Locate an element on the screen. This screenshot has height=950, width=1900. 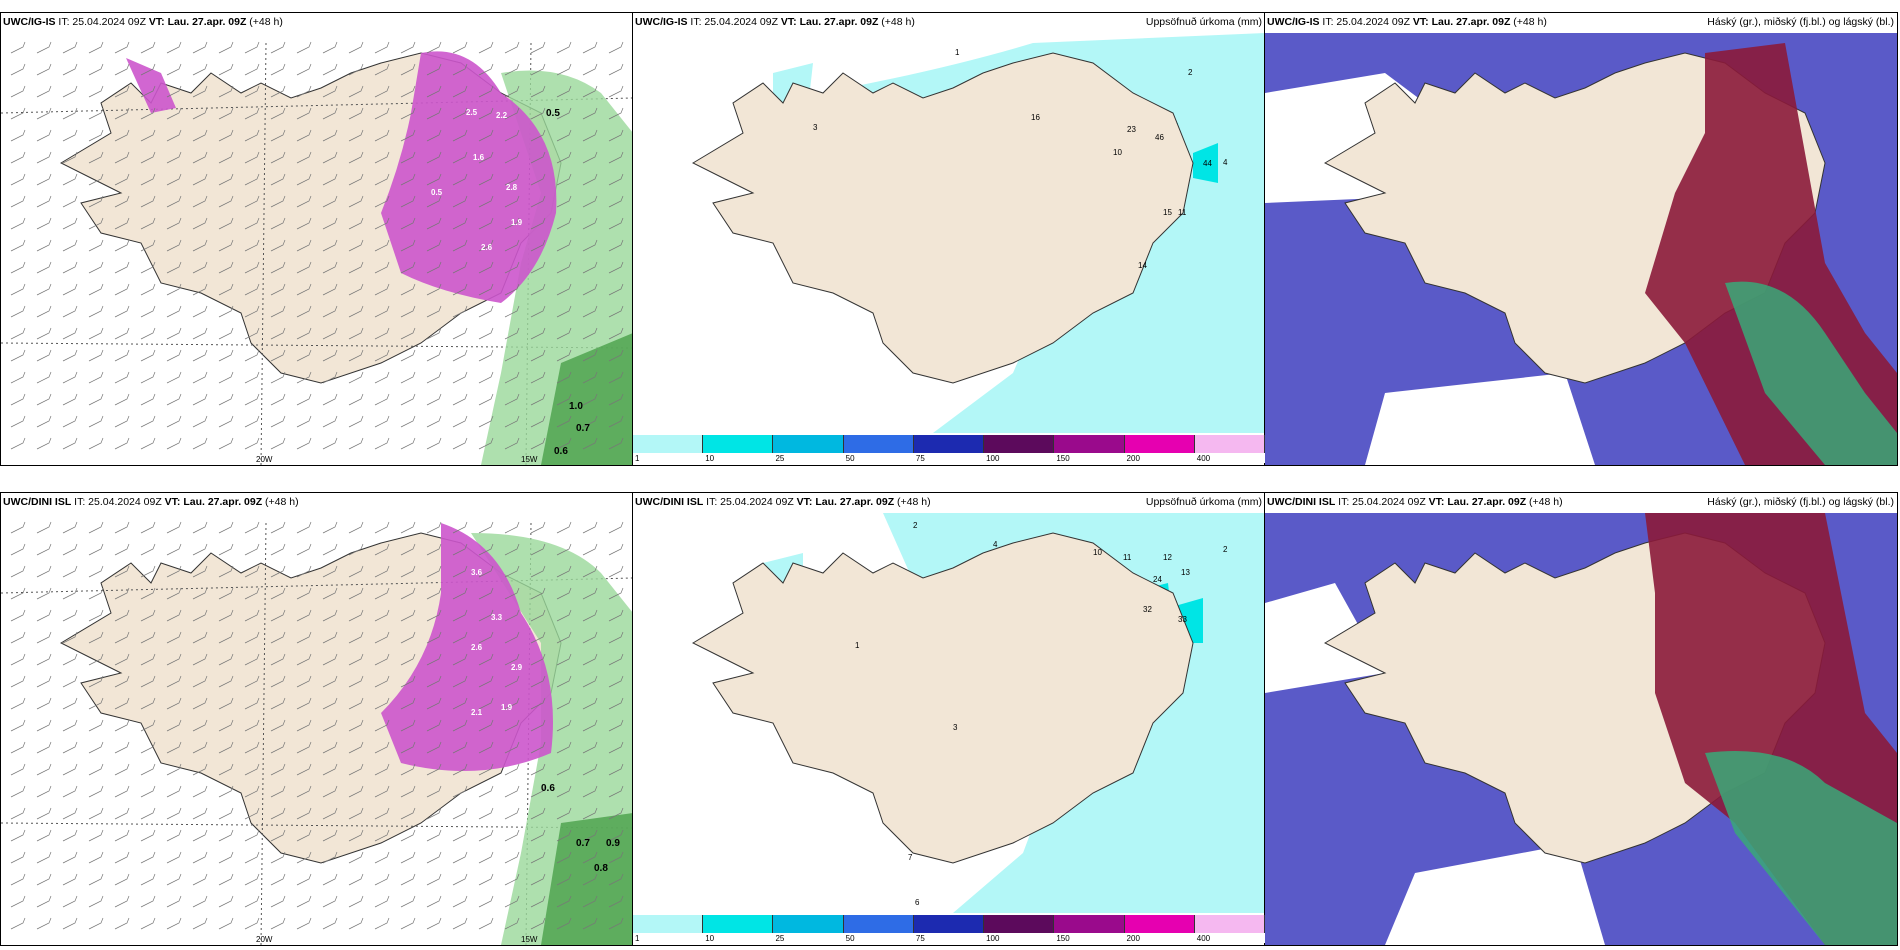
snow-label: 1.9 is located at coordinates (517, 222).